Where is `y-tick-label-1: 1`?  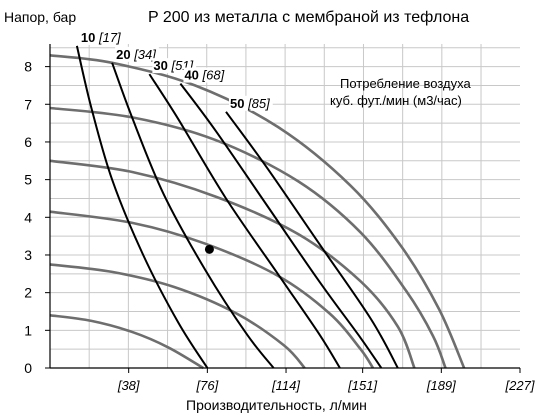
y-tick-label-1: 1 is located at coordinates (28, 330).